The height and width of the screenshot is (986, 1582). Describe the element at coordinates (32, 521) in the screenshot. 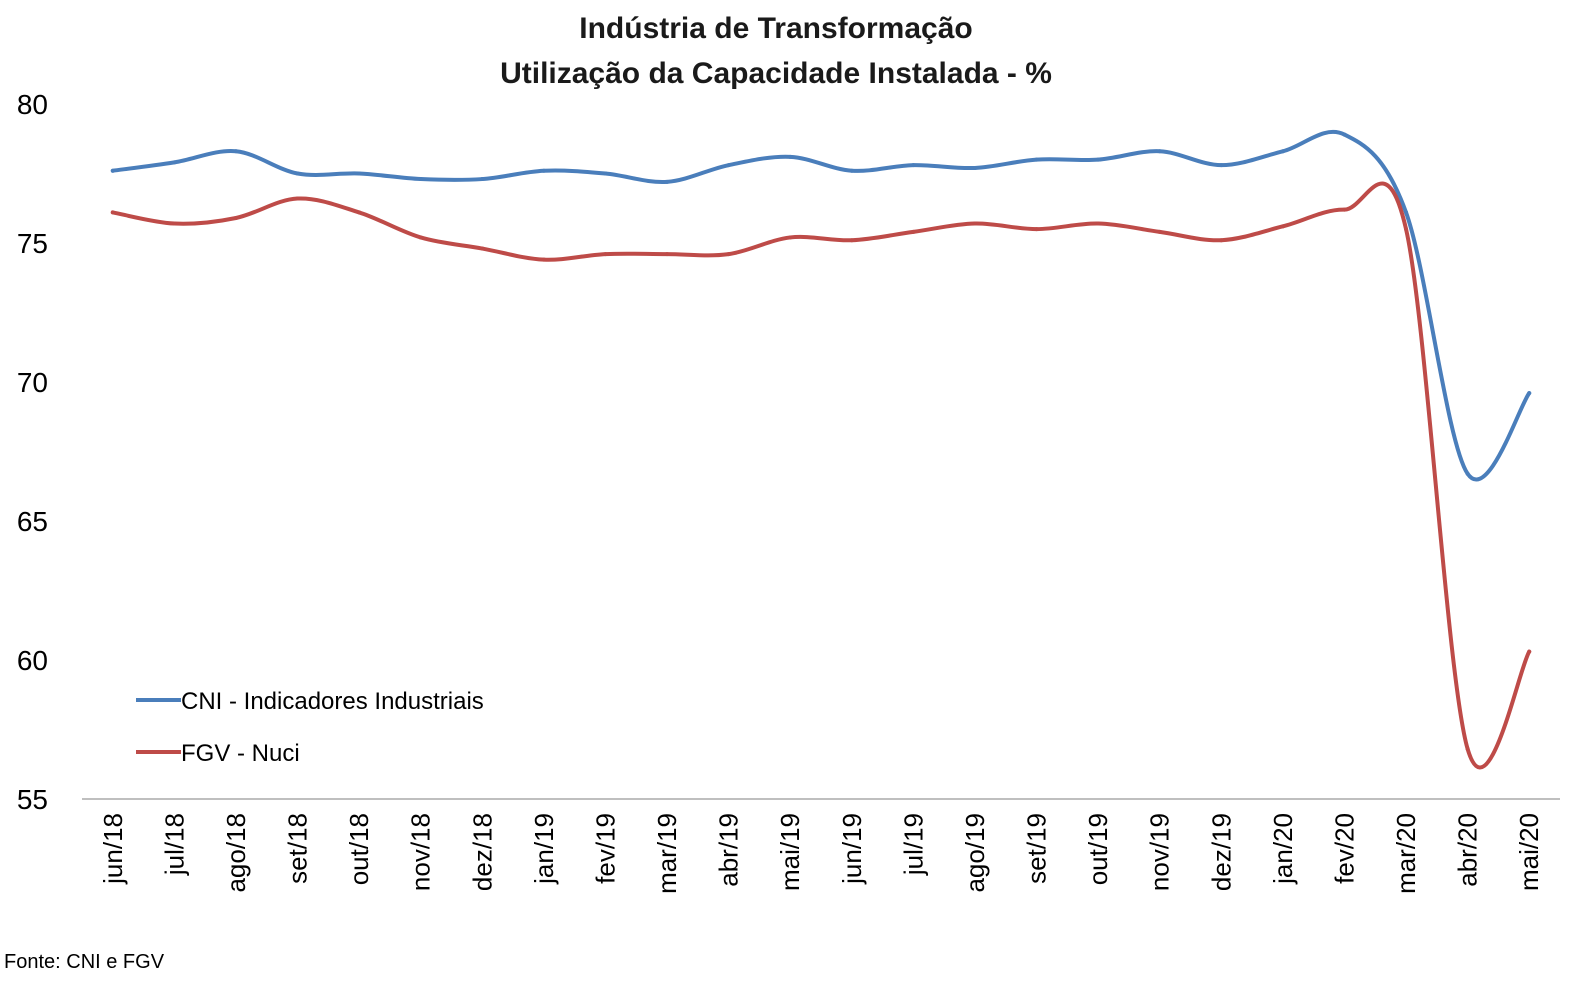

I see `y-tick-label: 65` at that location.